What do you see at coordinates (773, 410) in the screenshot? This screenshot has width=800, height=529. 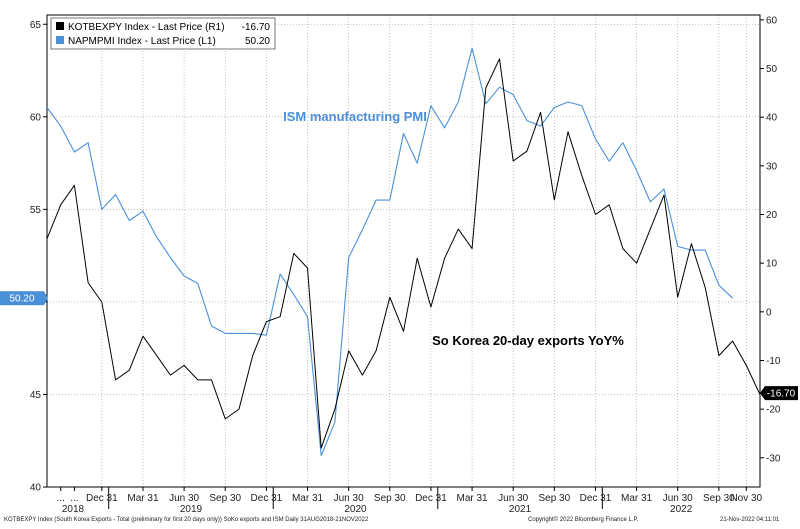 I see `right-tick-label: -20` at bounding box center [773, 410].